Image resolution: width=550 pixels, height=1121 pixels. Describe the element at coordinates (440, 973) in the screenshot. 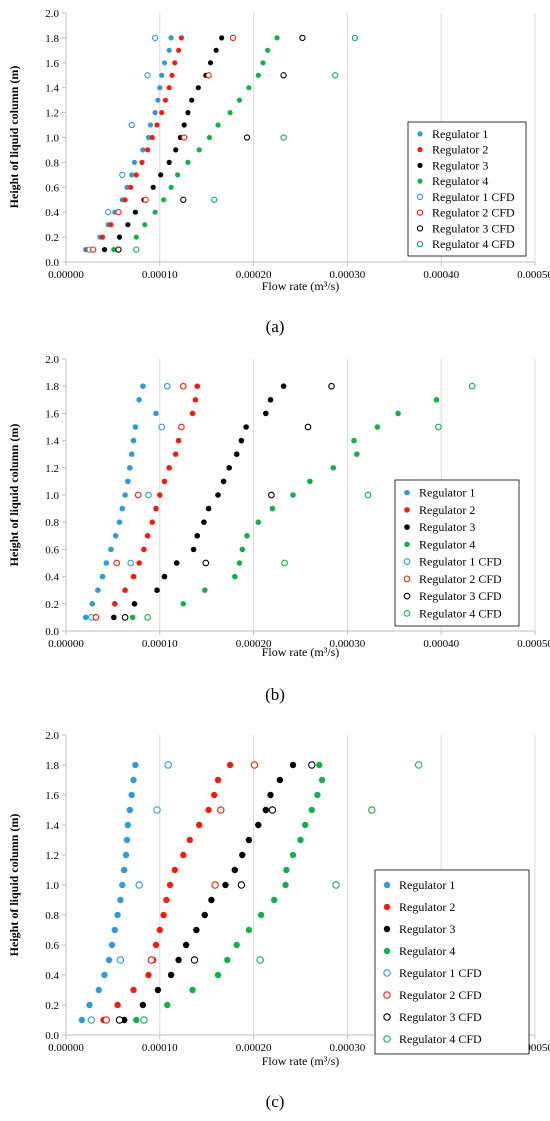

I see `legend-label: Regulator 1 CFD` at that location.